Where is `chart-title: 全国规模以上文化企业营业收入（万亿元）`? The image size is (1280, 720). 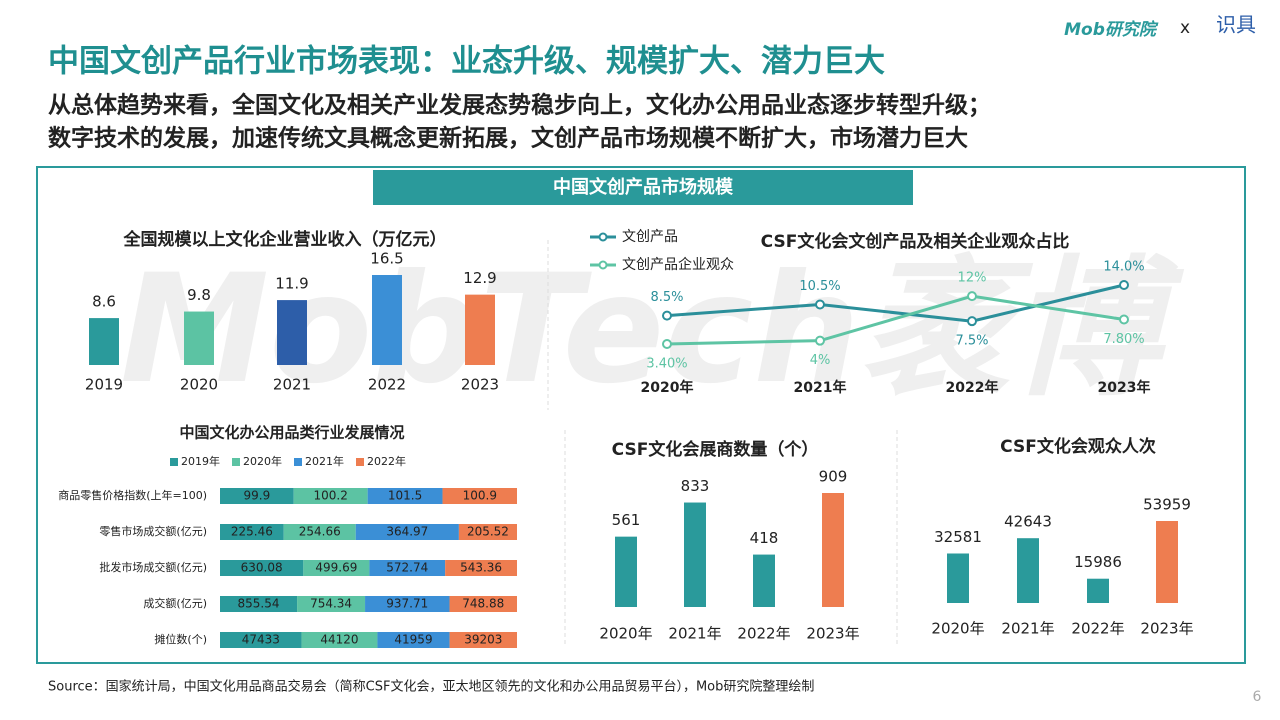 chart-title: 全国规模以上文化企业营业收入（万亿元） is located at coordinates (285, 239).